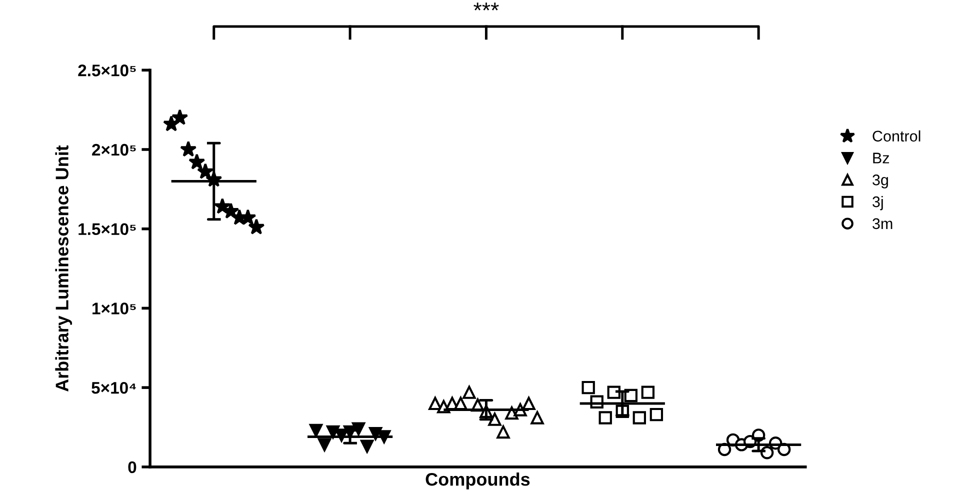 This screenshot has height=501, width=968. I want to click on y-tick-label: 2×10⁵, so click(114, 150).